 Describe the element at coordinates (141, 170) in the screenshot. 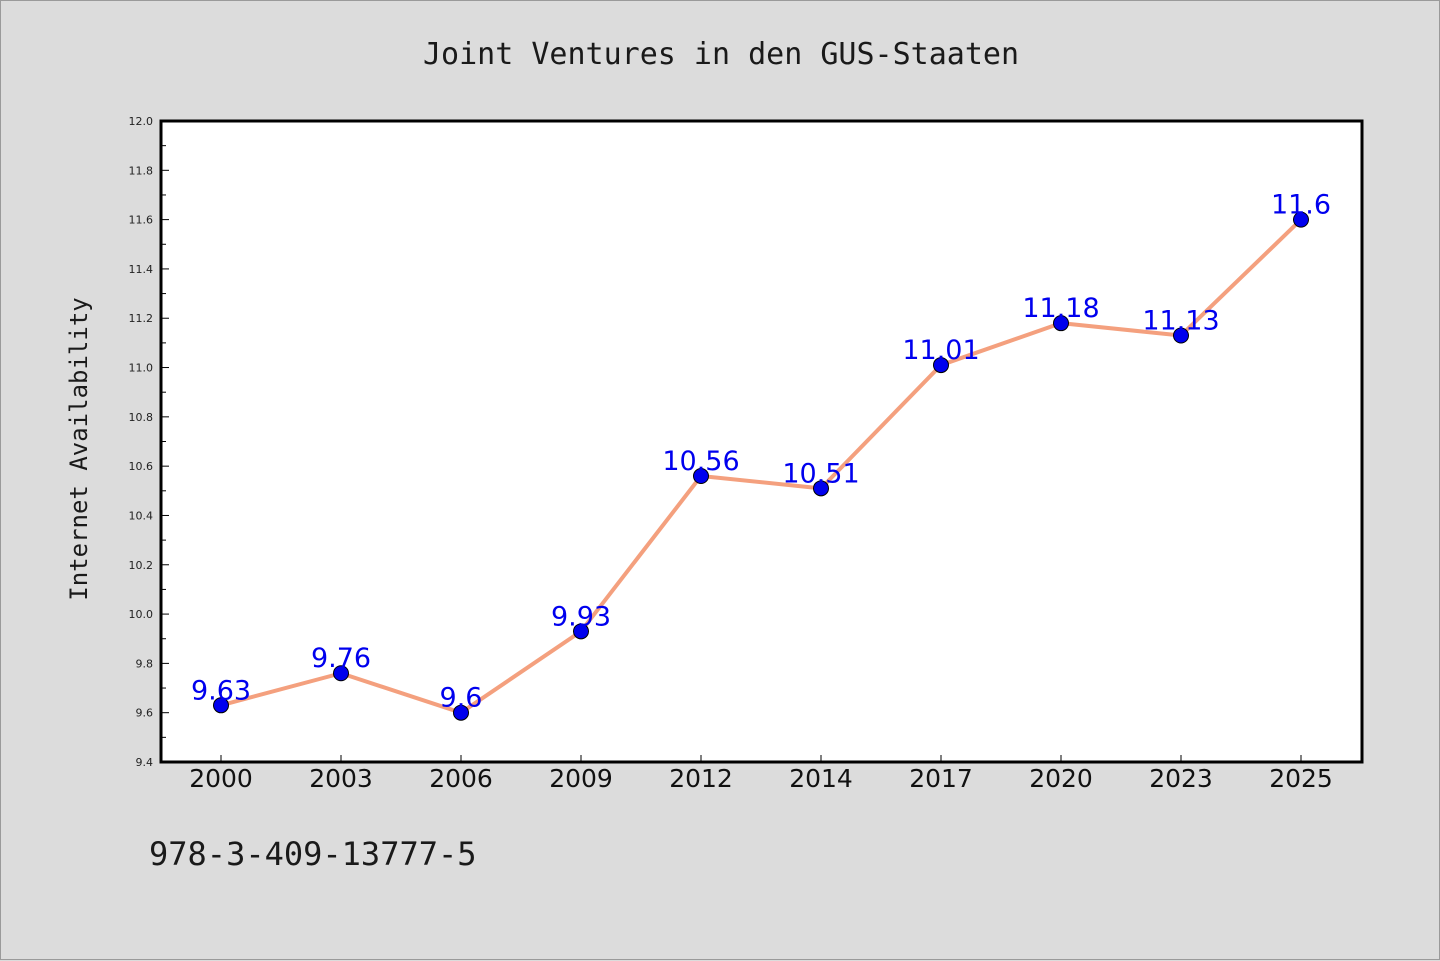

I see `y-tick-label: 11.8` at that location.